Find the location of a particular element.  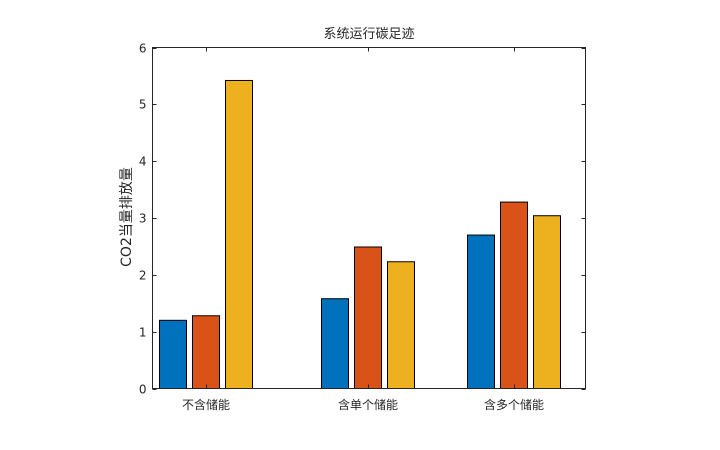

y-tick-label: 3 is located at coordinates (143, 219).